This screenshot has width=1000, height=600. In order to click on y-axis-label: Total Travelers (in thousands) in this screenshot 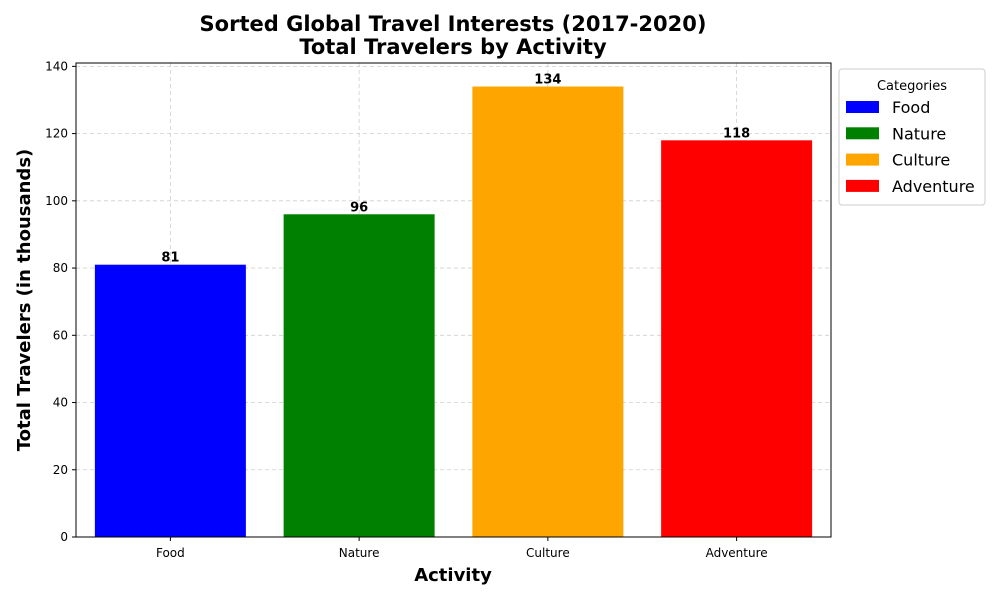, I will do `click(24, 300)`.